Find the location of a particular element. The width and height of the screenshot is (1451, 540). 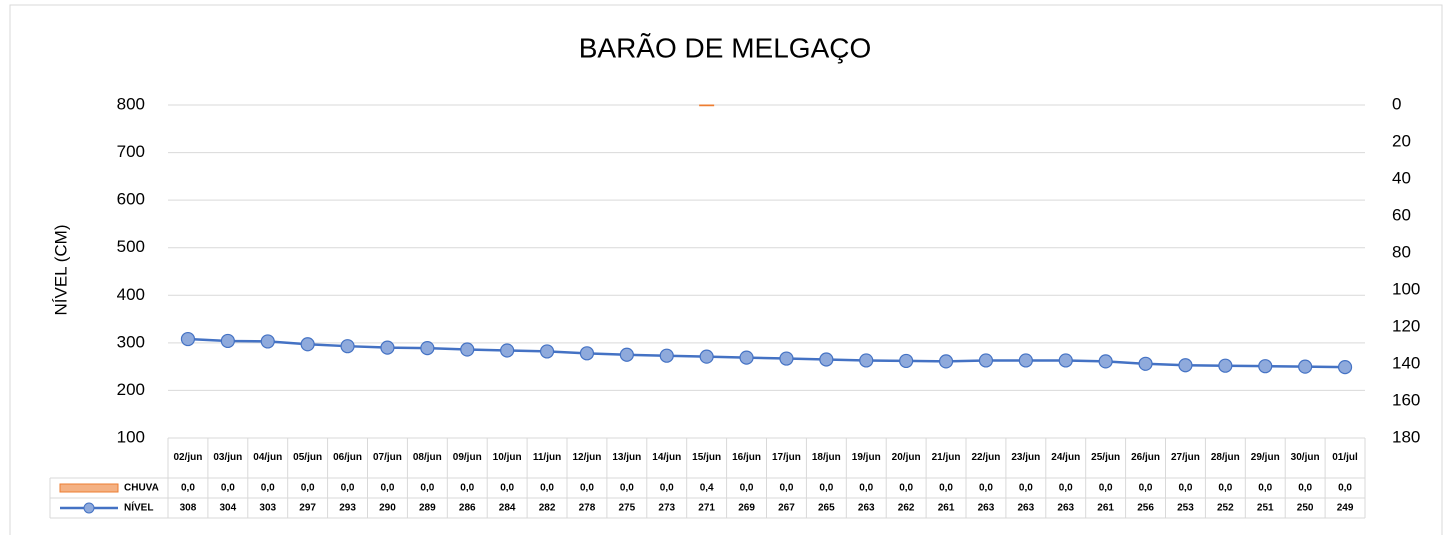

x-tick-label: 30/jun is located at coordinates (1305, 457).